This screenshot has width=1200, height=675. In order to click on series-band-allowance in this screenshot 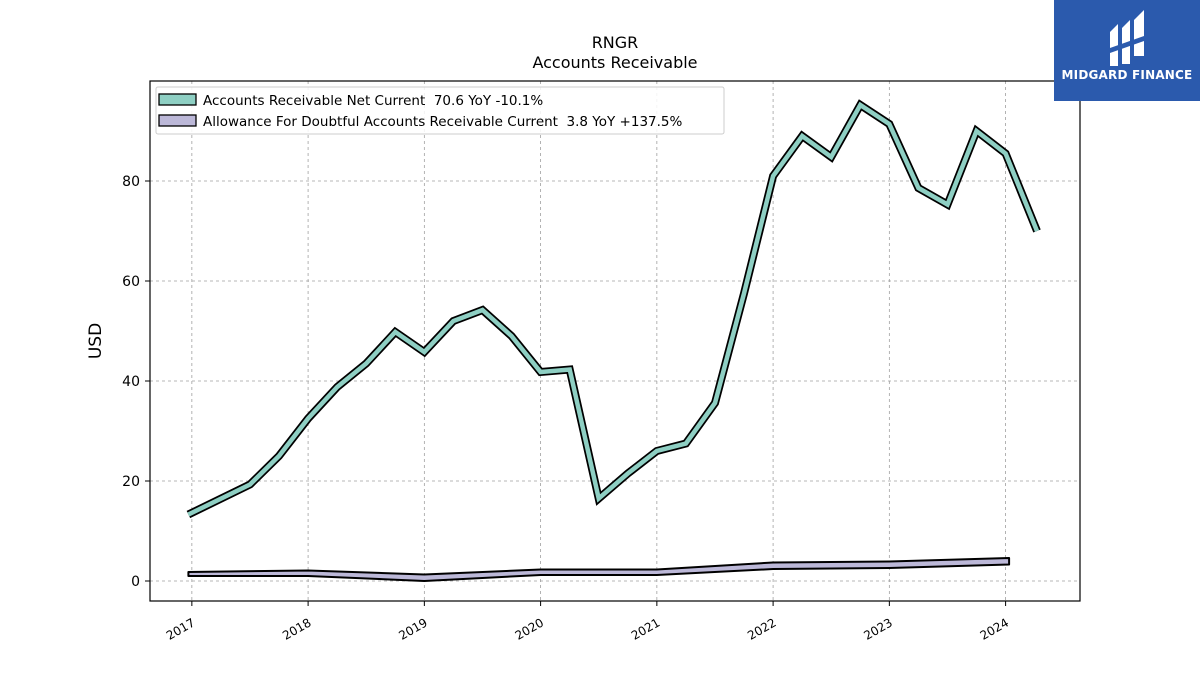, I will do `click(599, 569)`.